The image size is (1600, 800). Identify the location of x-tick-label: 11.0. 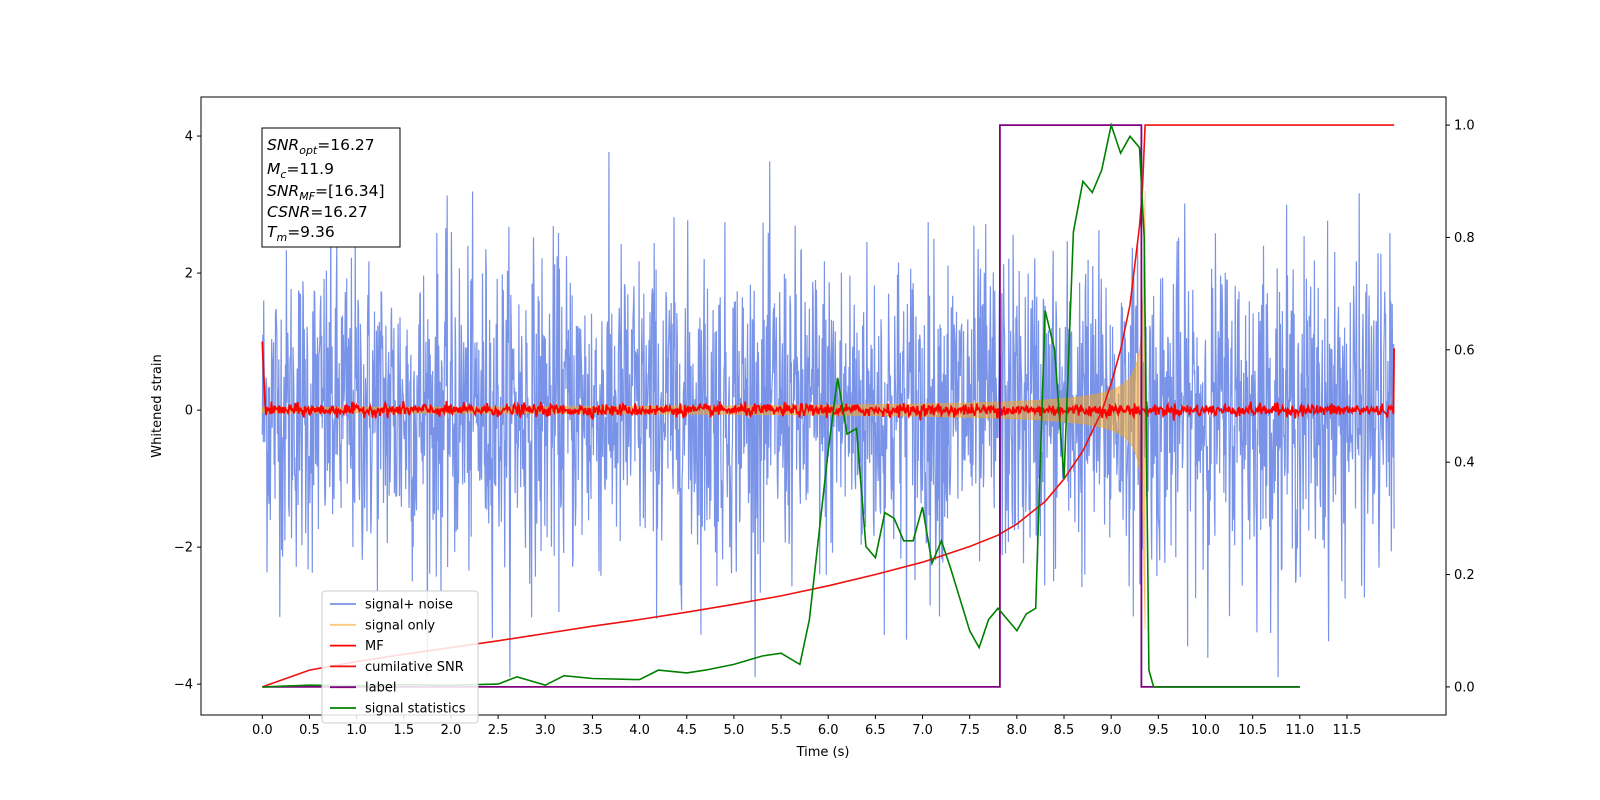
(1299, 730).